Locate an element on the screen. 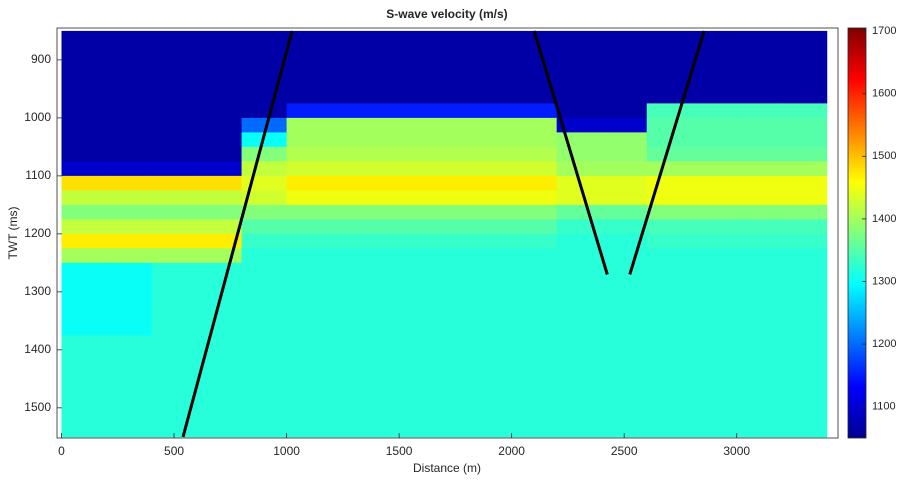 The image size is (906, 491). colorbar-tick-label: 1200 is located at coordinates (884, 344).